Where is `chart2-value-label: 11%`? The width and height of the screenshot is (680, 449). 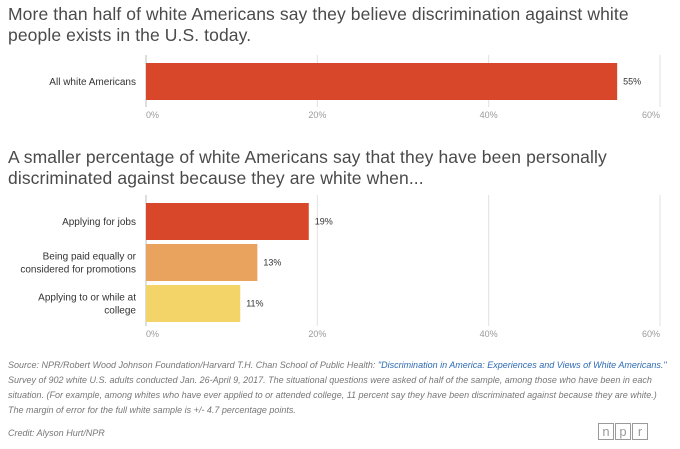 chart2-value-label: 11% is located at coordinates (254, 304).